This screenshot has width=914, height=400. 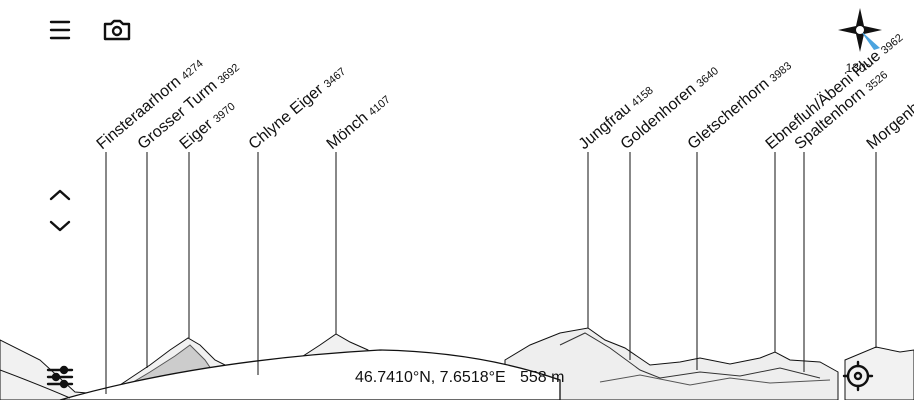 What do you see at coordinates (335, 78) in the screenshot?
I see `peak-elevation: 3467` at bounding box center [335, 78].